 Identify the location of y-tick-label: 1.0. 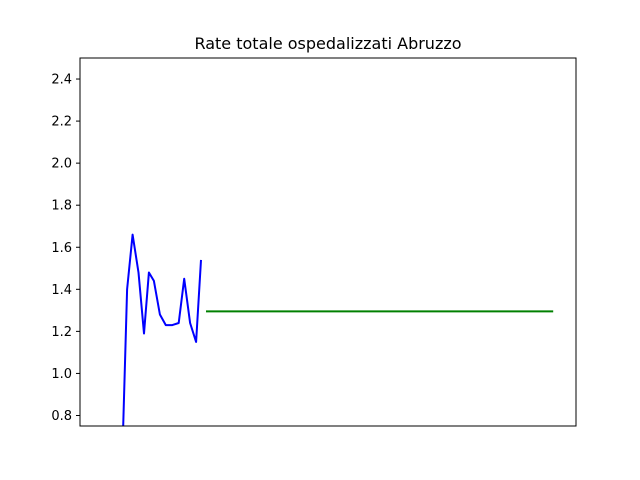
(61, 374).